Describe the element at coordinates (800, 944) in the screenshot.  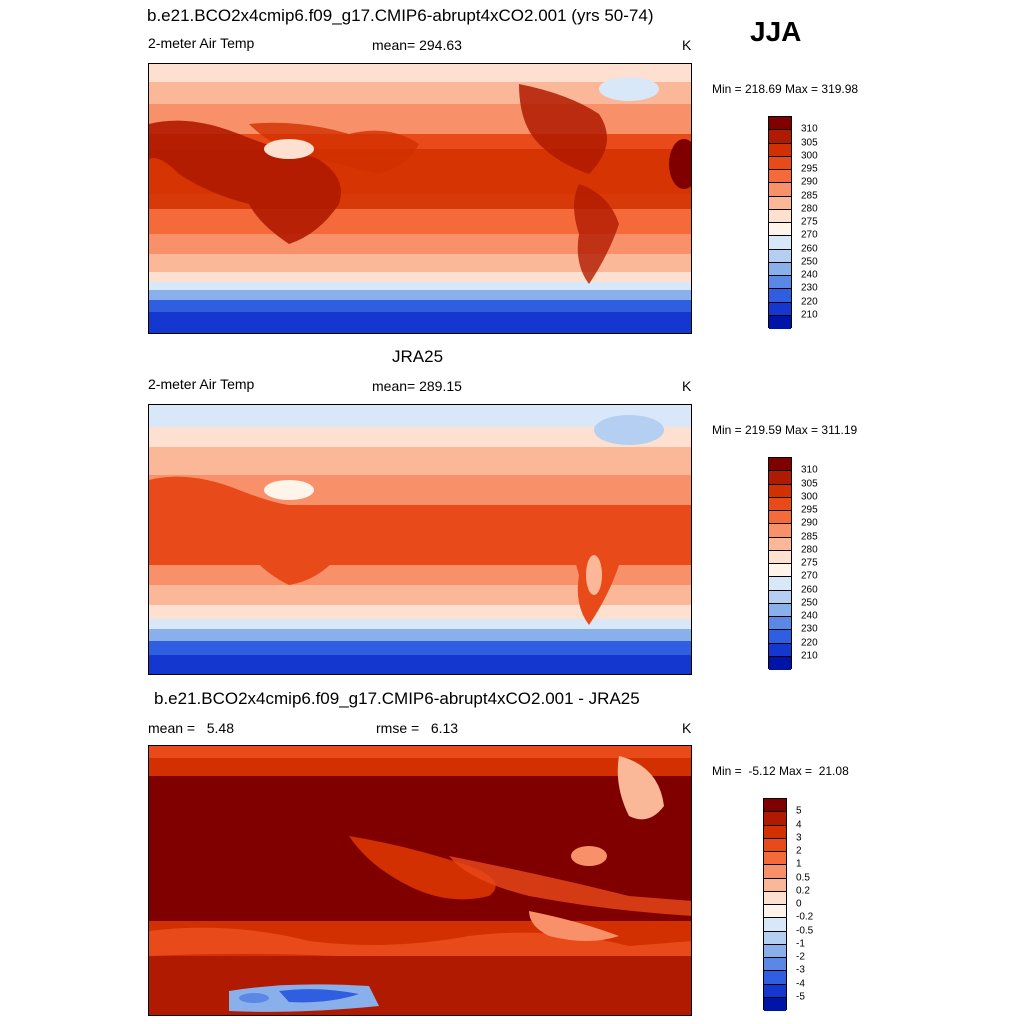
I see `colorbar-label: -1` at that location.